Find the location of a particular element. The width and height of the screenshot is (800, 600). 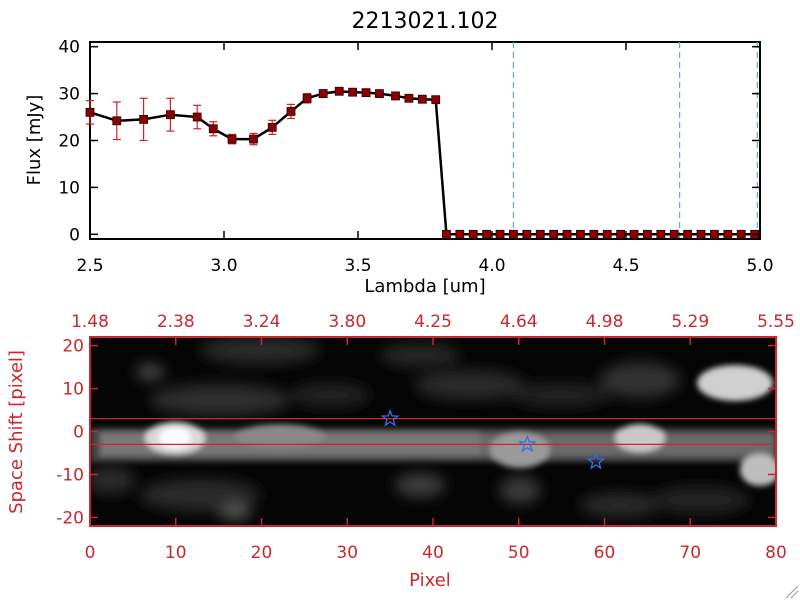

image-x-ticks: 0 10 20 30 40 50 60 70 80 is located at coordinates (436, 540).